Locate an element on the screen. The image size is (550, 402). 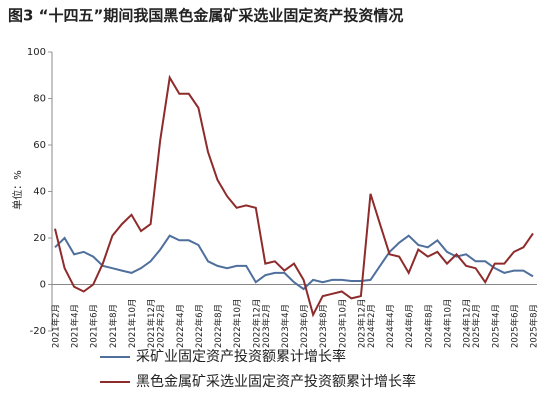
y-tick-label: 80 is located at coordinates (39, 99).